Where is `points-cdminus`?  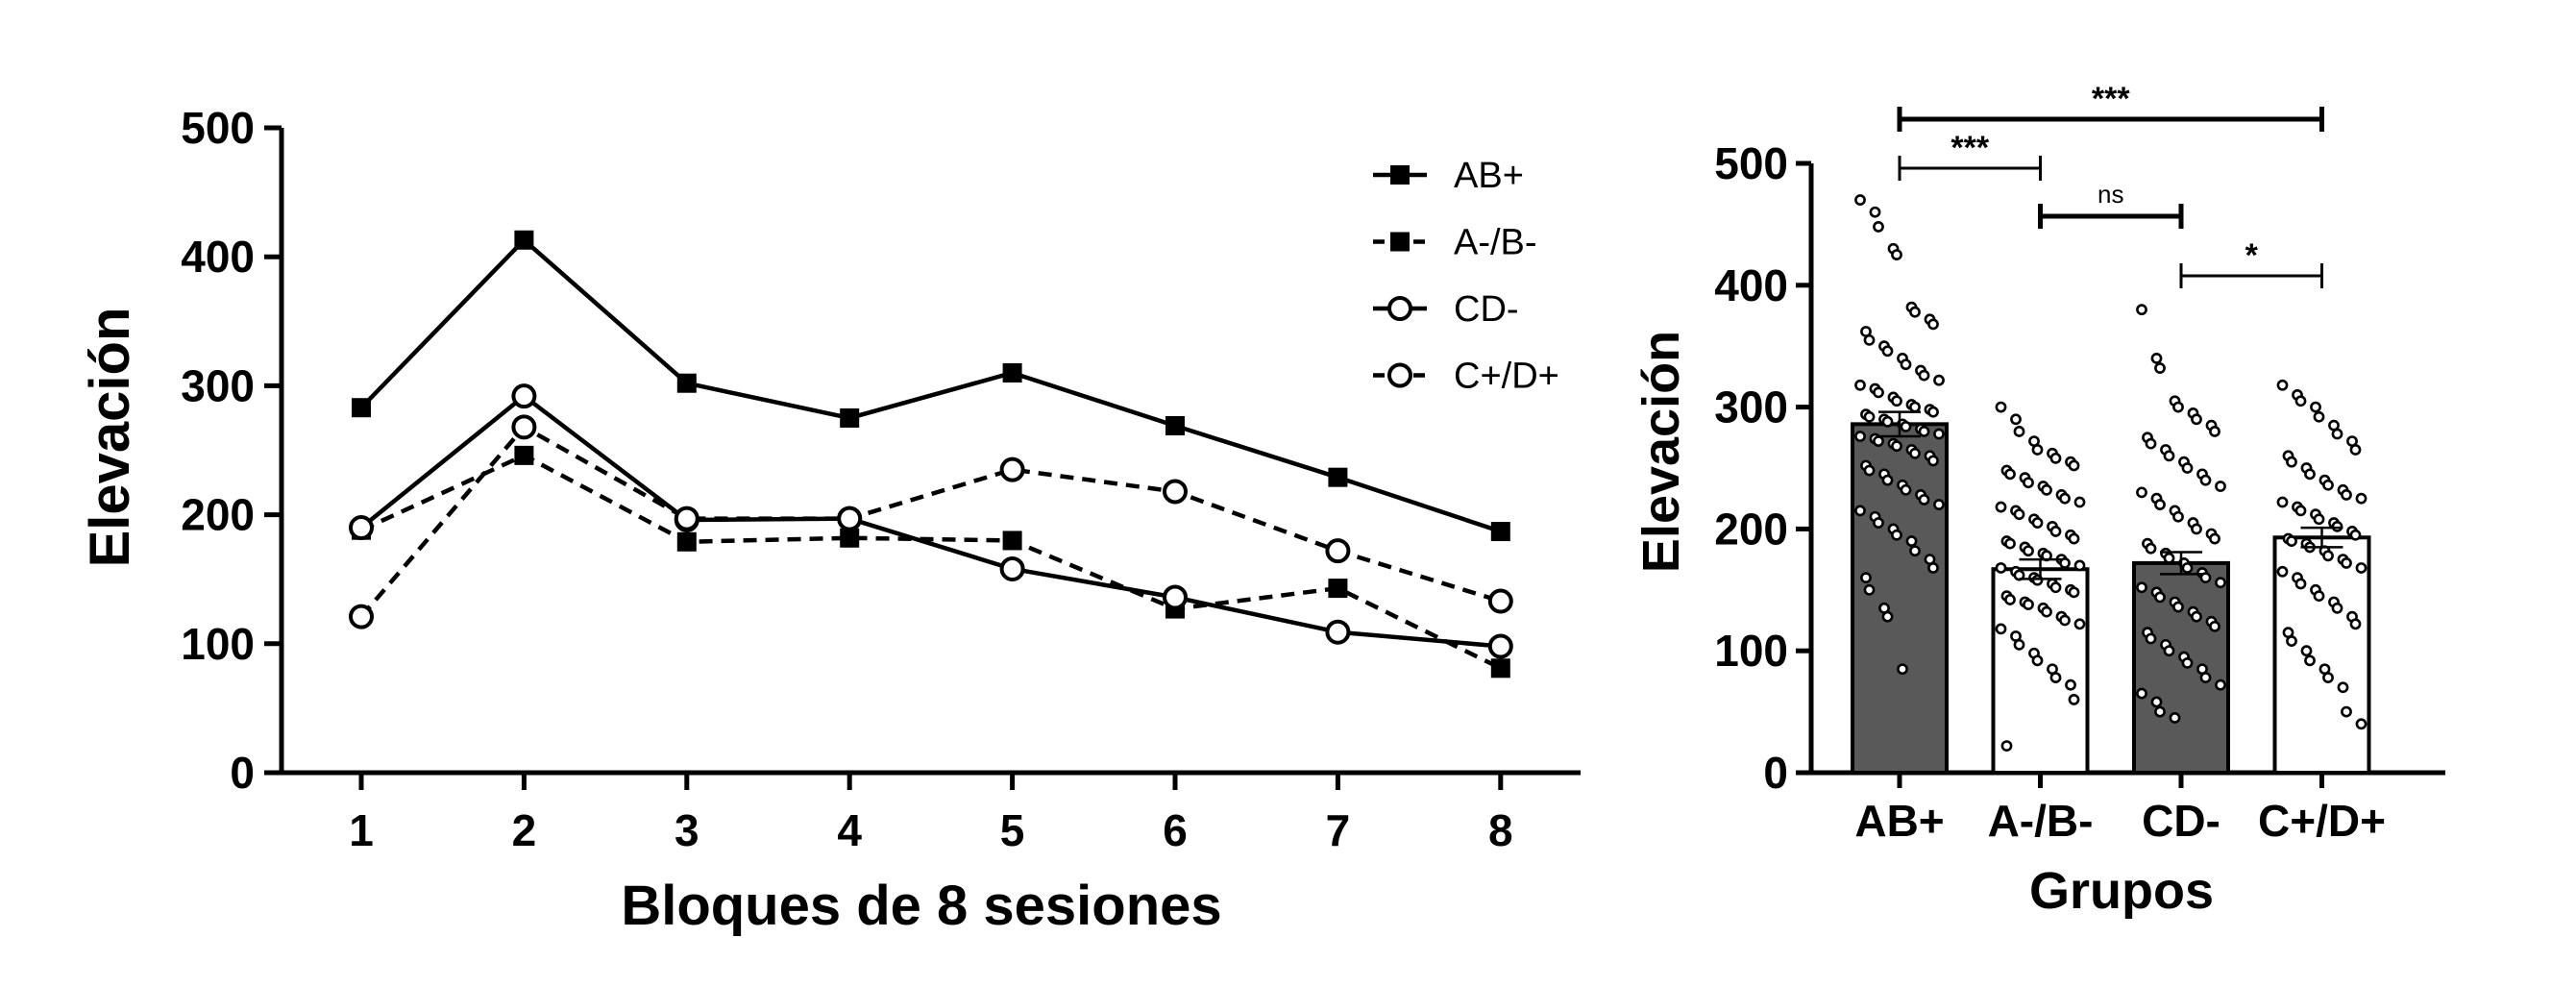 points-cdminus is located at coordinates (2181, 514).